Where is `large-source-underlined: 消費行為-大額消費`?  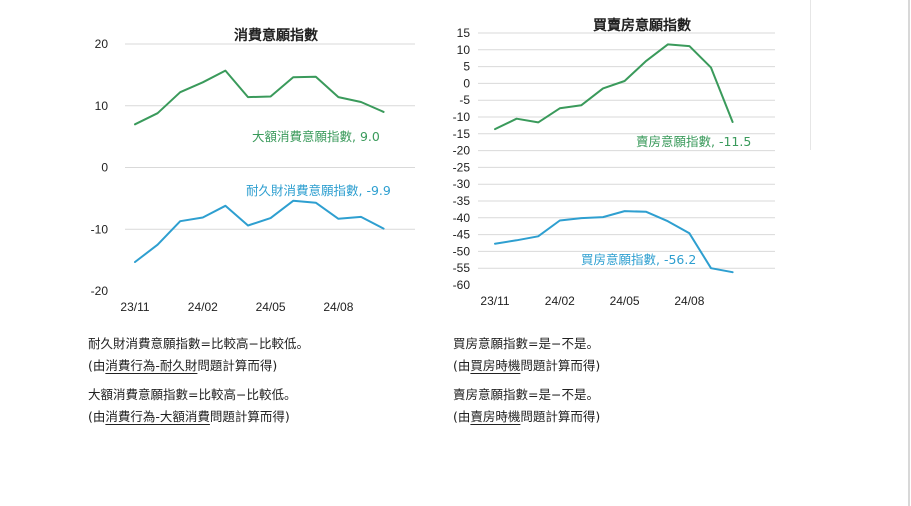 large-source-underlined: 消費行為-大額消費 is located at coordinates (157, 416).